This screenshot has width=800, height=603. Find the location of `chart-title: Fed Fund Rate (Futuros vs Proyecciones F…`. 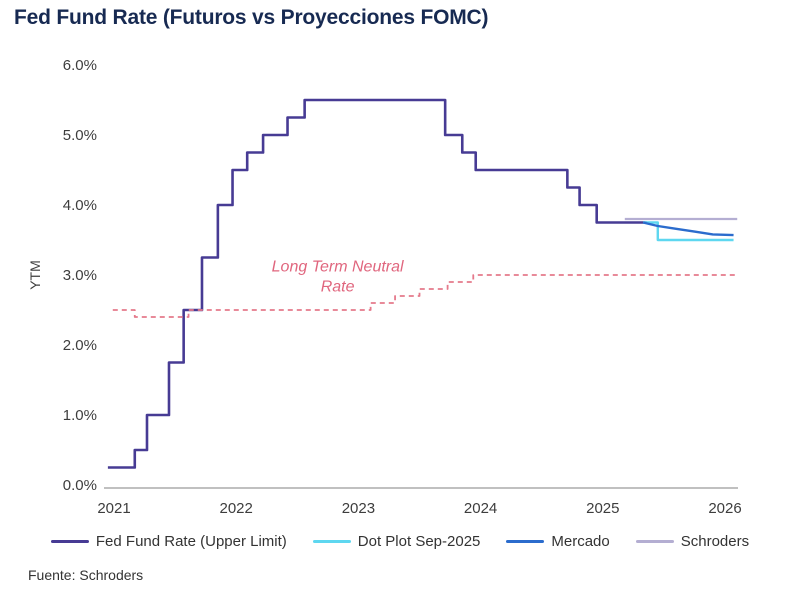

chart-title: Fed Fund Rate (Futuros vs Proyecciones F… is located at coordinates (251, 17).